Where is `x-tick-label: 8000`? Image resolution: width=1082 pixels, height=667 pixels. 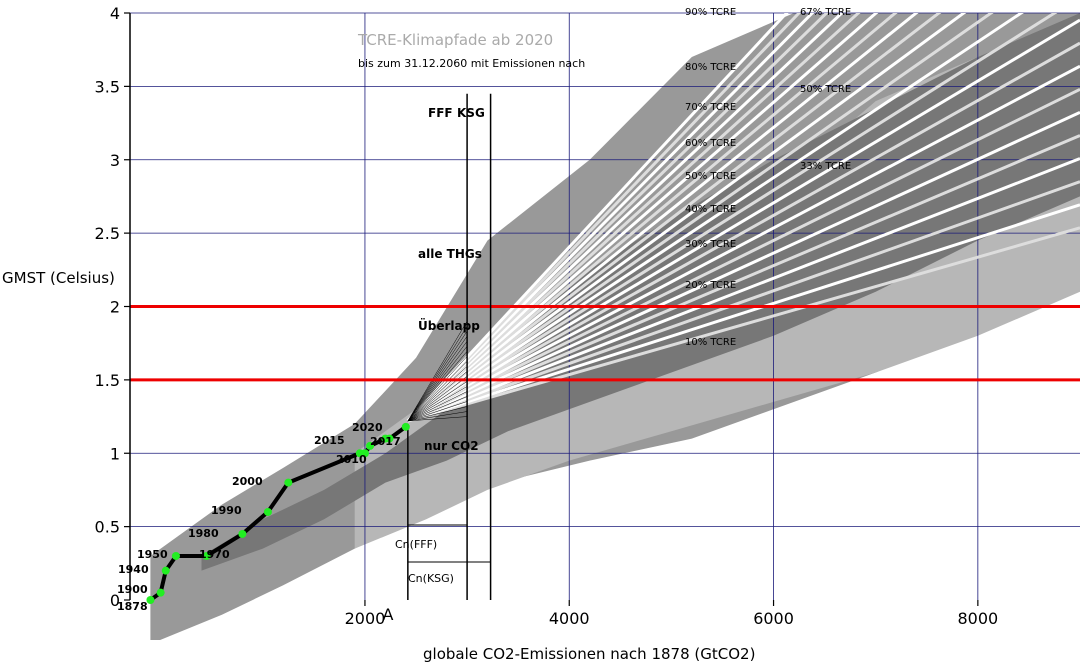
x-tick-label: 8000 is located at coordinates (977, 618).